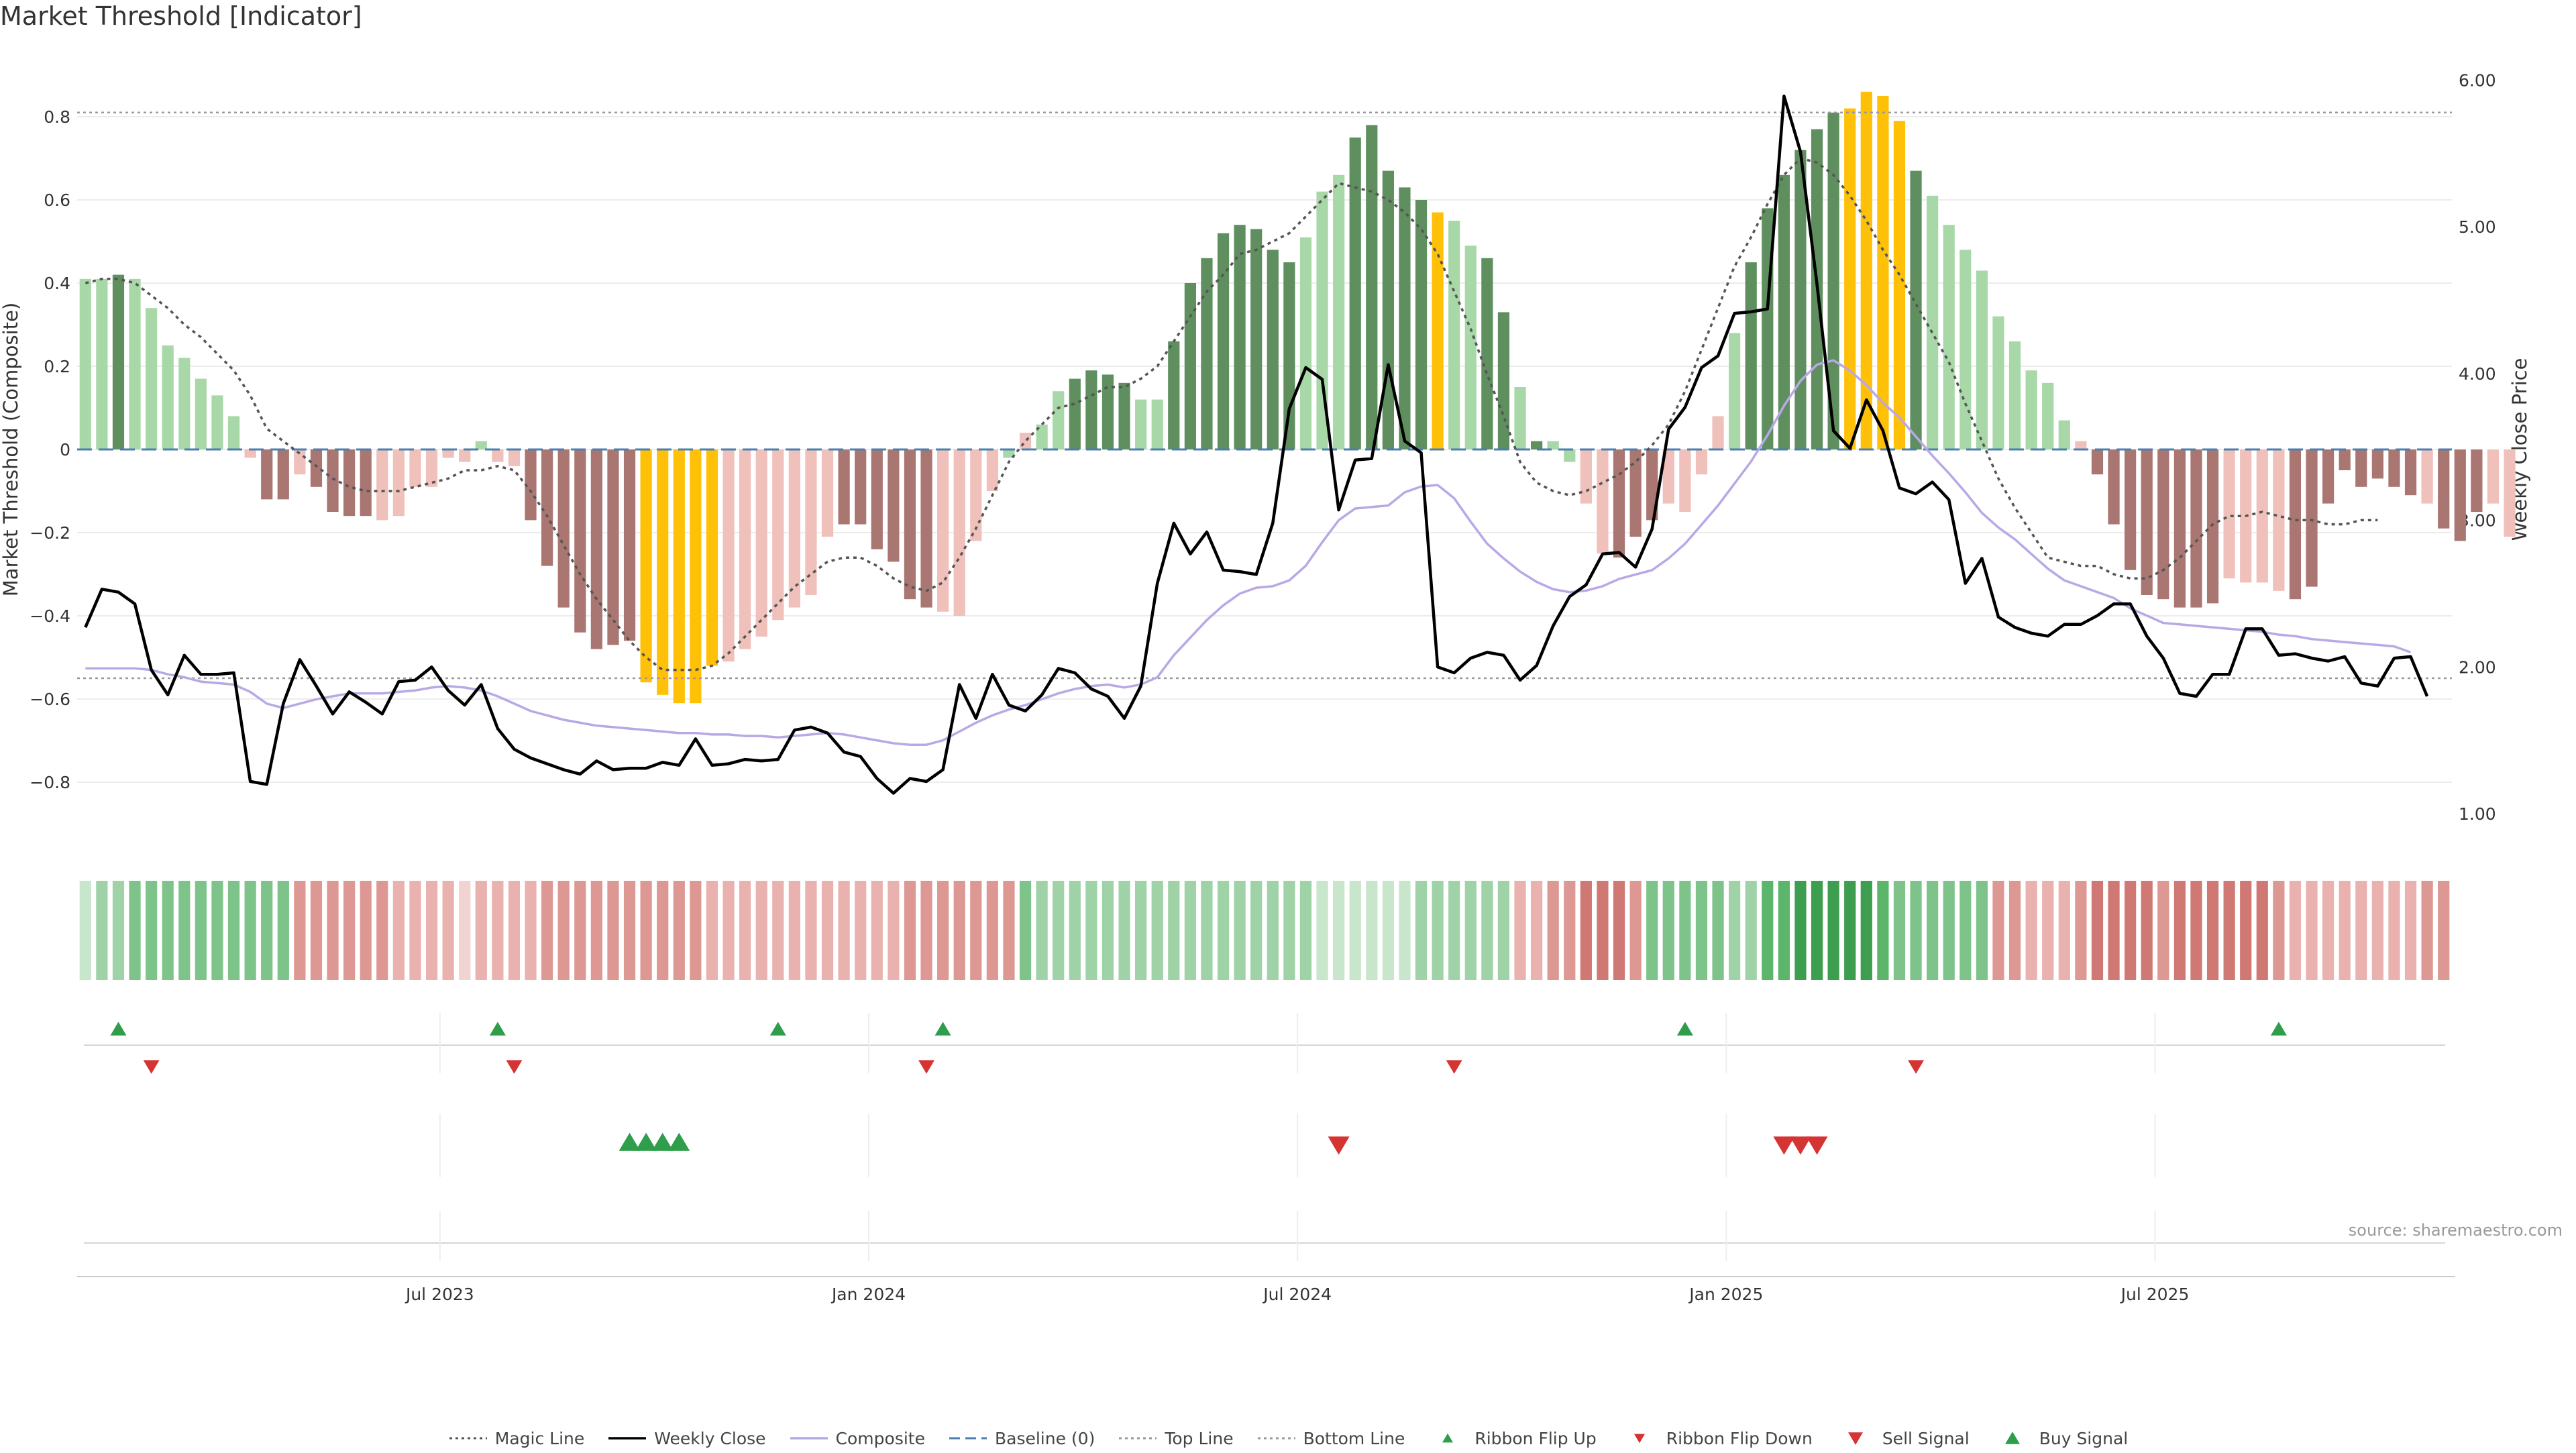  Describe the element at coordinates (2477, 227) in the screenshot. I see `right-tick-label: 5.00` at that location.